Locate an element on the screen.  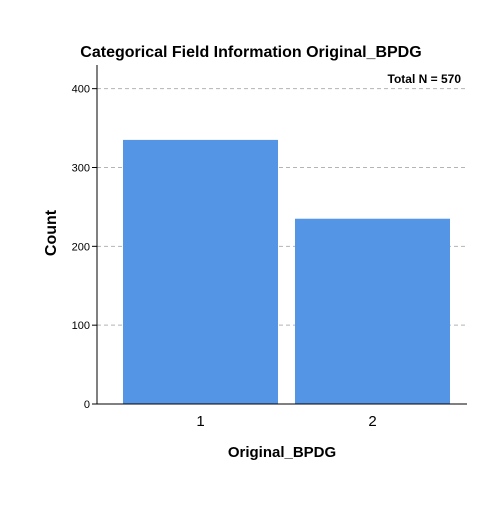
y-axis-title: Count is located at coordinates (51, 232).